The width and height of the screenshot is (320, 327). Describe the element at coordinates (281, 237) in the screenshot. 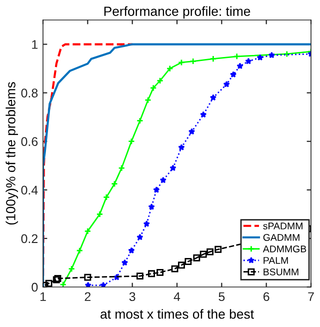

I see `legend-label: GADMM` at that location.